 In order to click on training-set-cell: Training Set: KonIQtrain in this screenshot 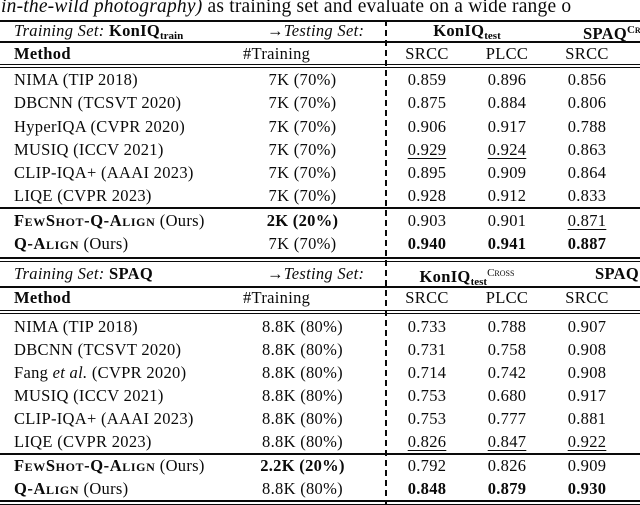, I will do `click(126, 31)`.